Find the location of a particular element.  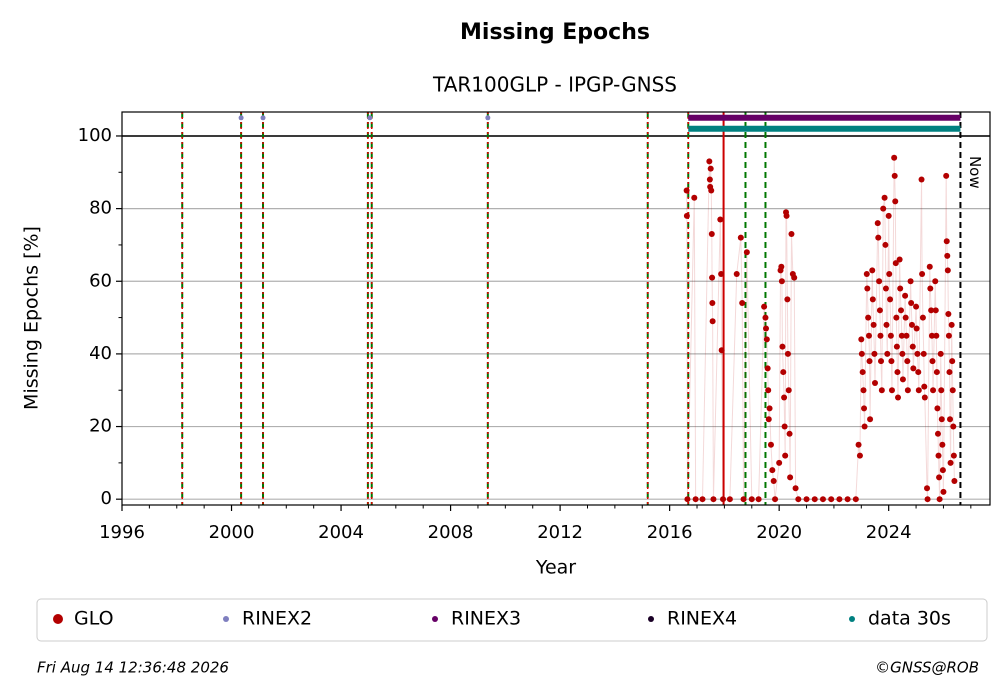

y-axis-label: Missing Epochs [%] is located at coordinates (32, 318).